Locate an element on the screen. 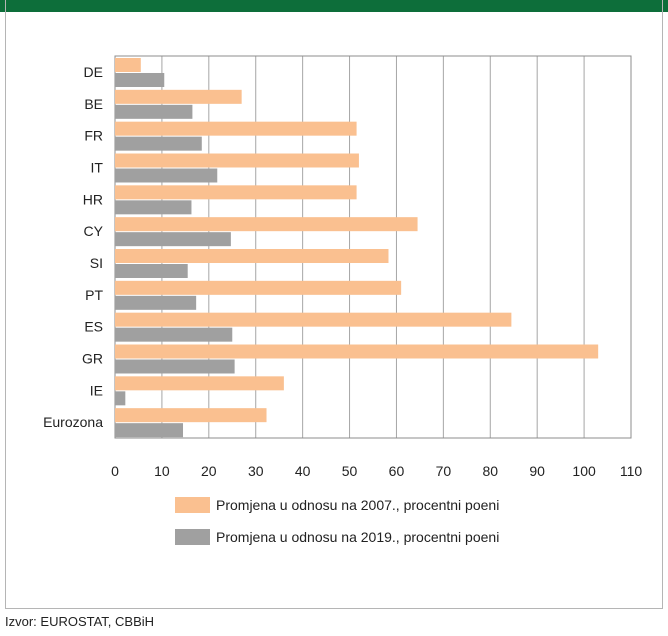 Image resolution: width=668 pixels, height=636 pixels. category-label: Eurozona is located at coordinates (73, 422).